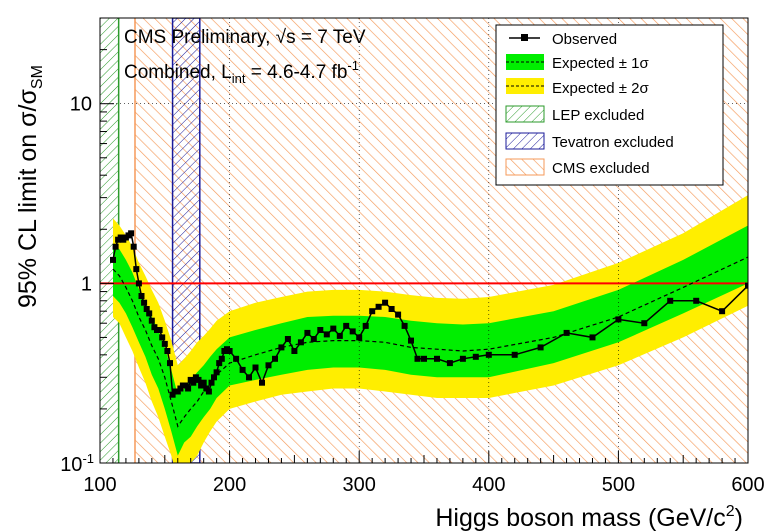 This screenshot has width=771, height=532. What do you see at coordinates (618, 485) in the screenshot?
I see `x-tick-label: 500` at bounding box center [618, 485].